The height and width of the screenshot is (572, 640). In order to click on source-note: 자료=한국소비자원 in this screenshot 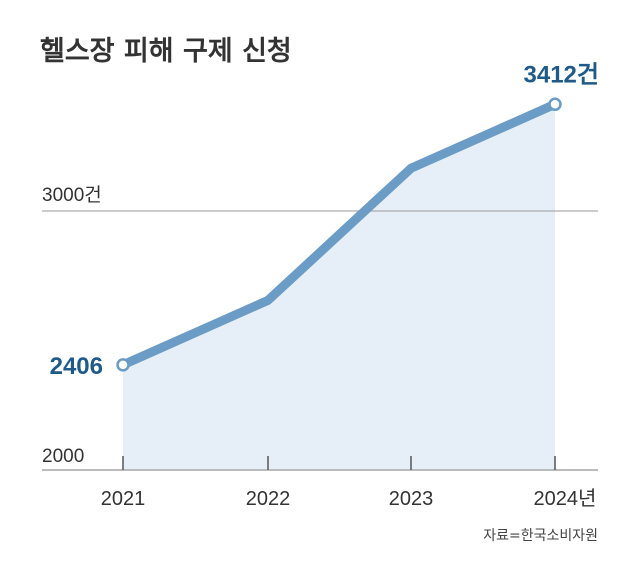, I will do `click(540, 536)`.